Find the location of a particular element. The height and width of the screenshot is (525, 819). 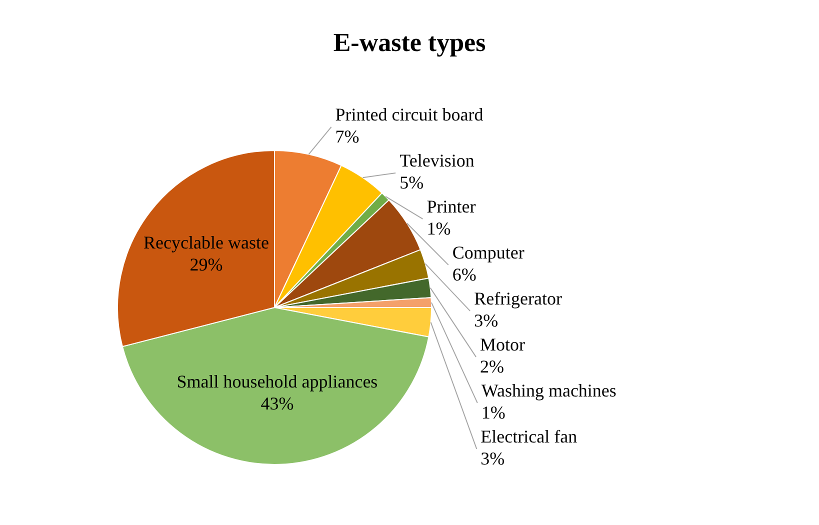

slice-label: Printed circuit board is located at coordinates (409, 114).